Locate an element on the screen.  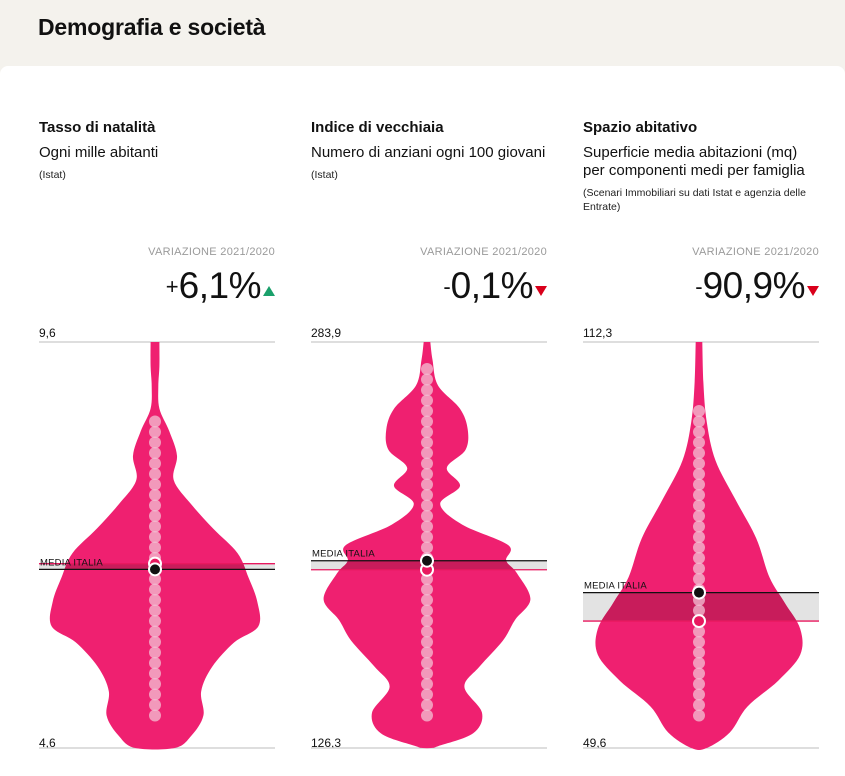
section-header: Demografia e società is located at coordinates (422, 33).